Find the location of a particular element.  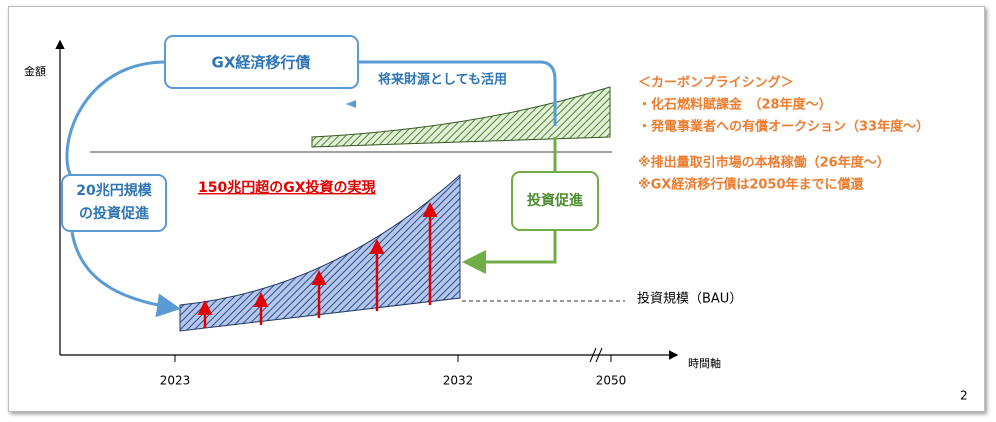

bond-flow-right is located at coordinates (457, 93).